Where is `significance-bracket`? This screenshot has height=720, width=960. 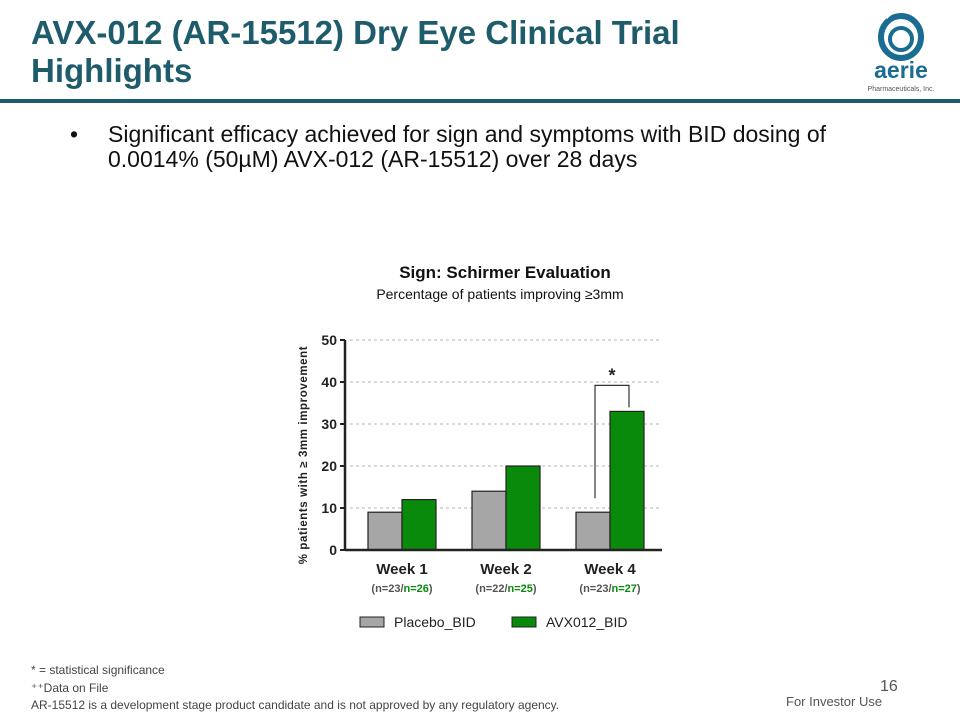 significance-bracket is located at coordinates (612, 441).